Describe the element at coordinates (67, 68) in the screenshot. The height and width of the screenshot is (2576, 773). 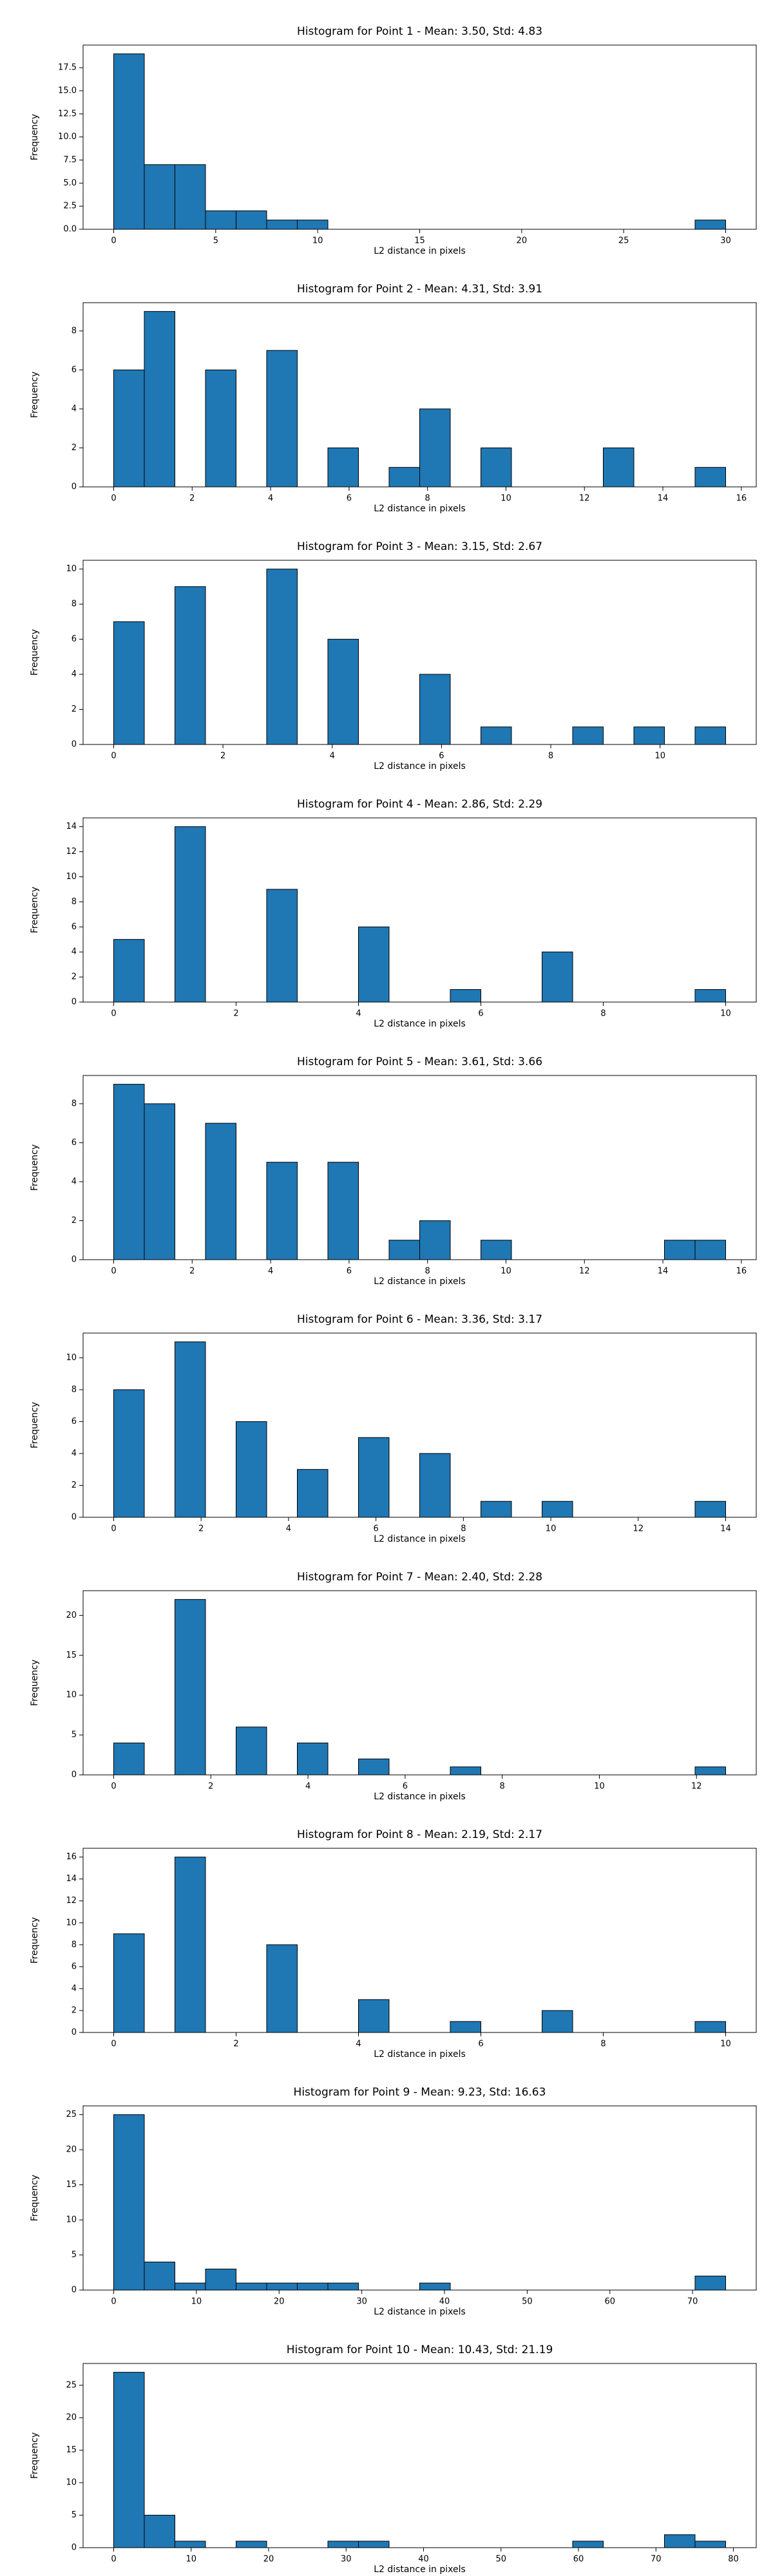
I see `y-tick-label: 17.5` at that location.